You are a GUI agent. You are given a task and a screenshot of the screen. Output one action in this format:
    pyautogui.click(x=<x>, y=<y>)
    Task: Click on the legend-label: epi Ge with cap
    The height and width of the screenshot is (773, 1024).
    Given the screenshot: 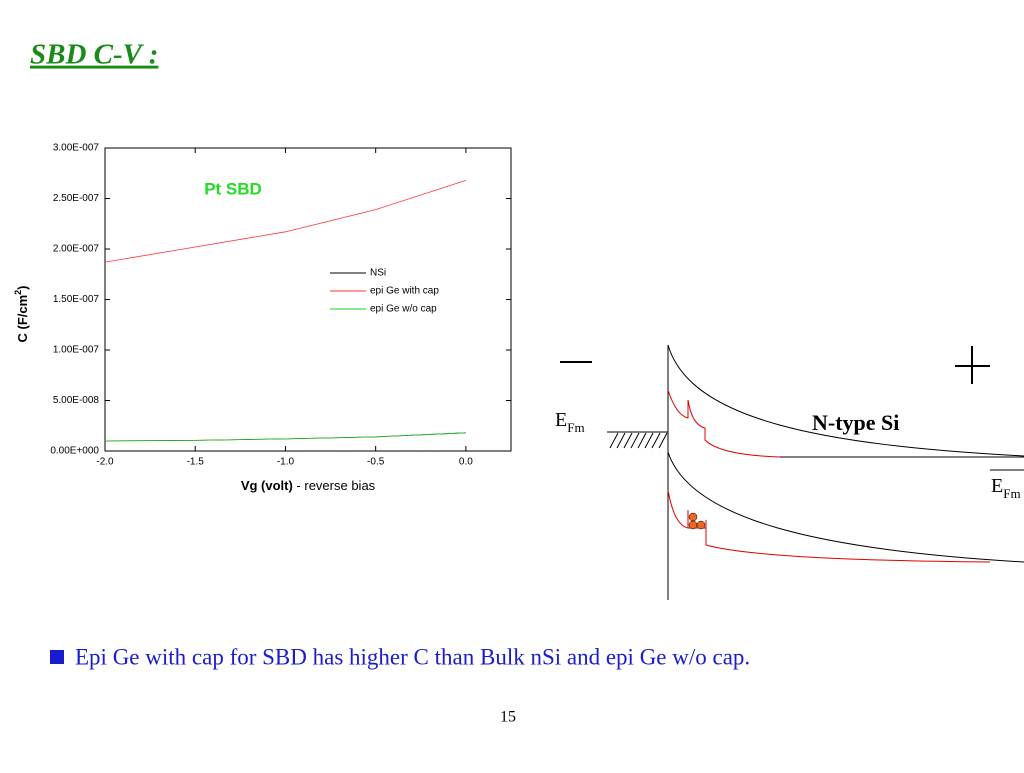 What is the action you would take?
    pyautogui.click(x=404, y=291)
    